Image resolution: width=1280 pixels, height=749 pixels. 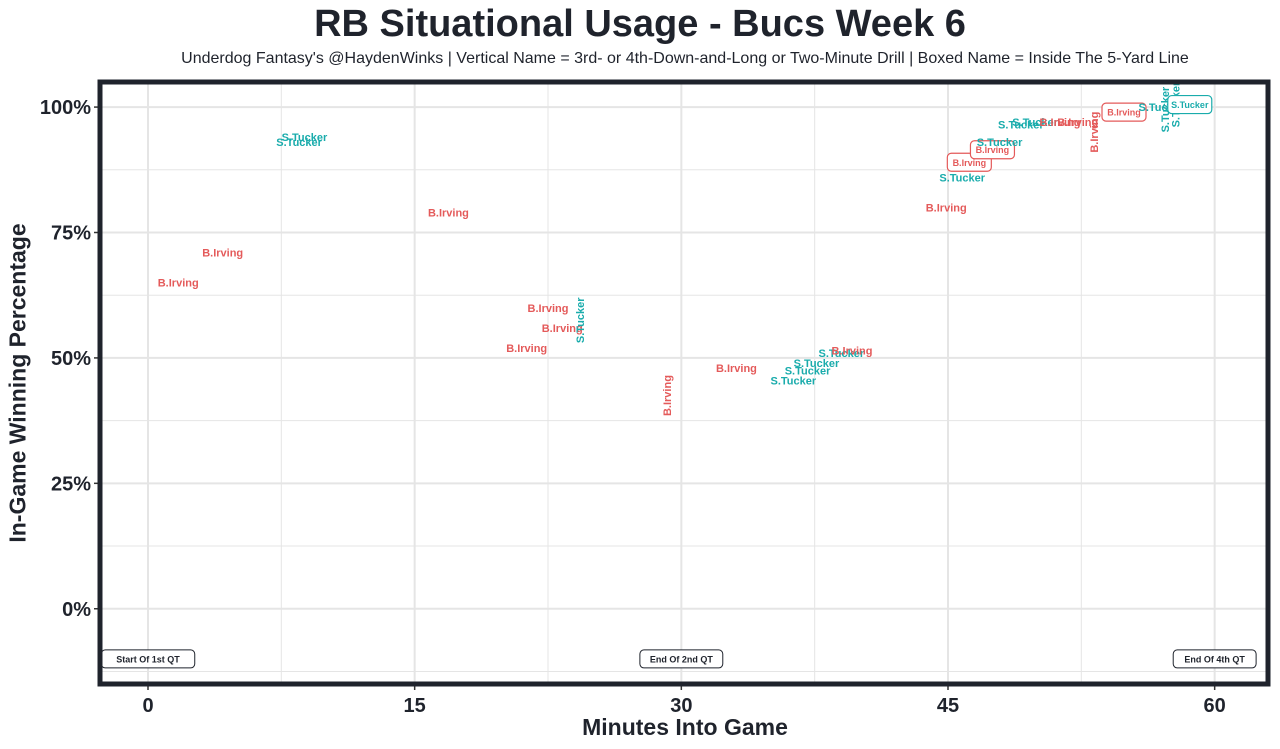 What do you see at coordinates (71, 484) in the screenshot?
I see `y-tick-label: 25%` at bounding box center [71, 484].